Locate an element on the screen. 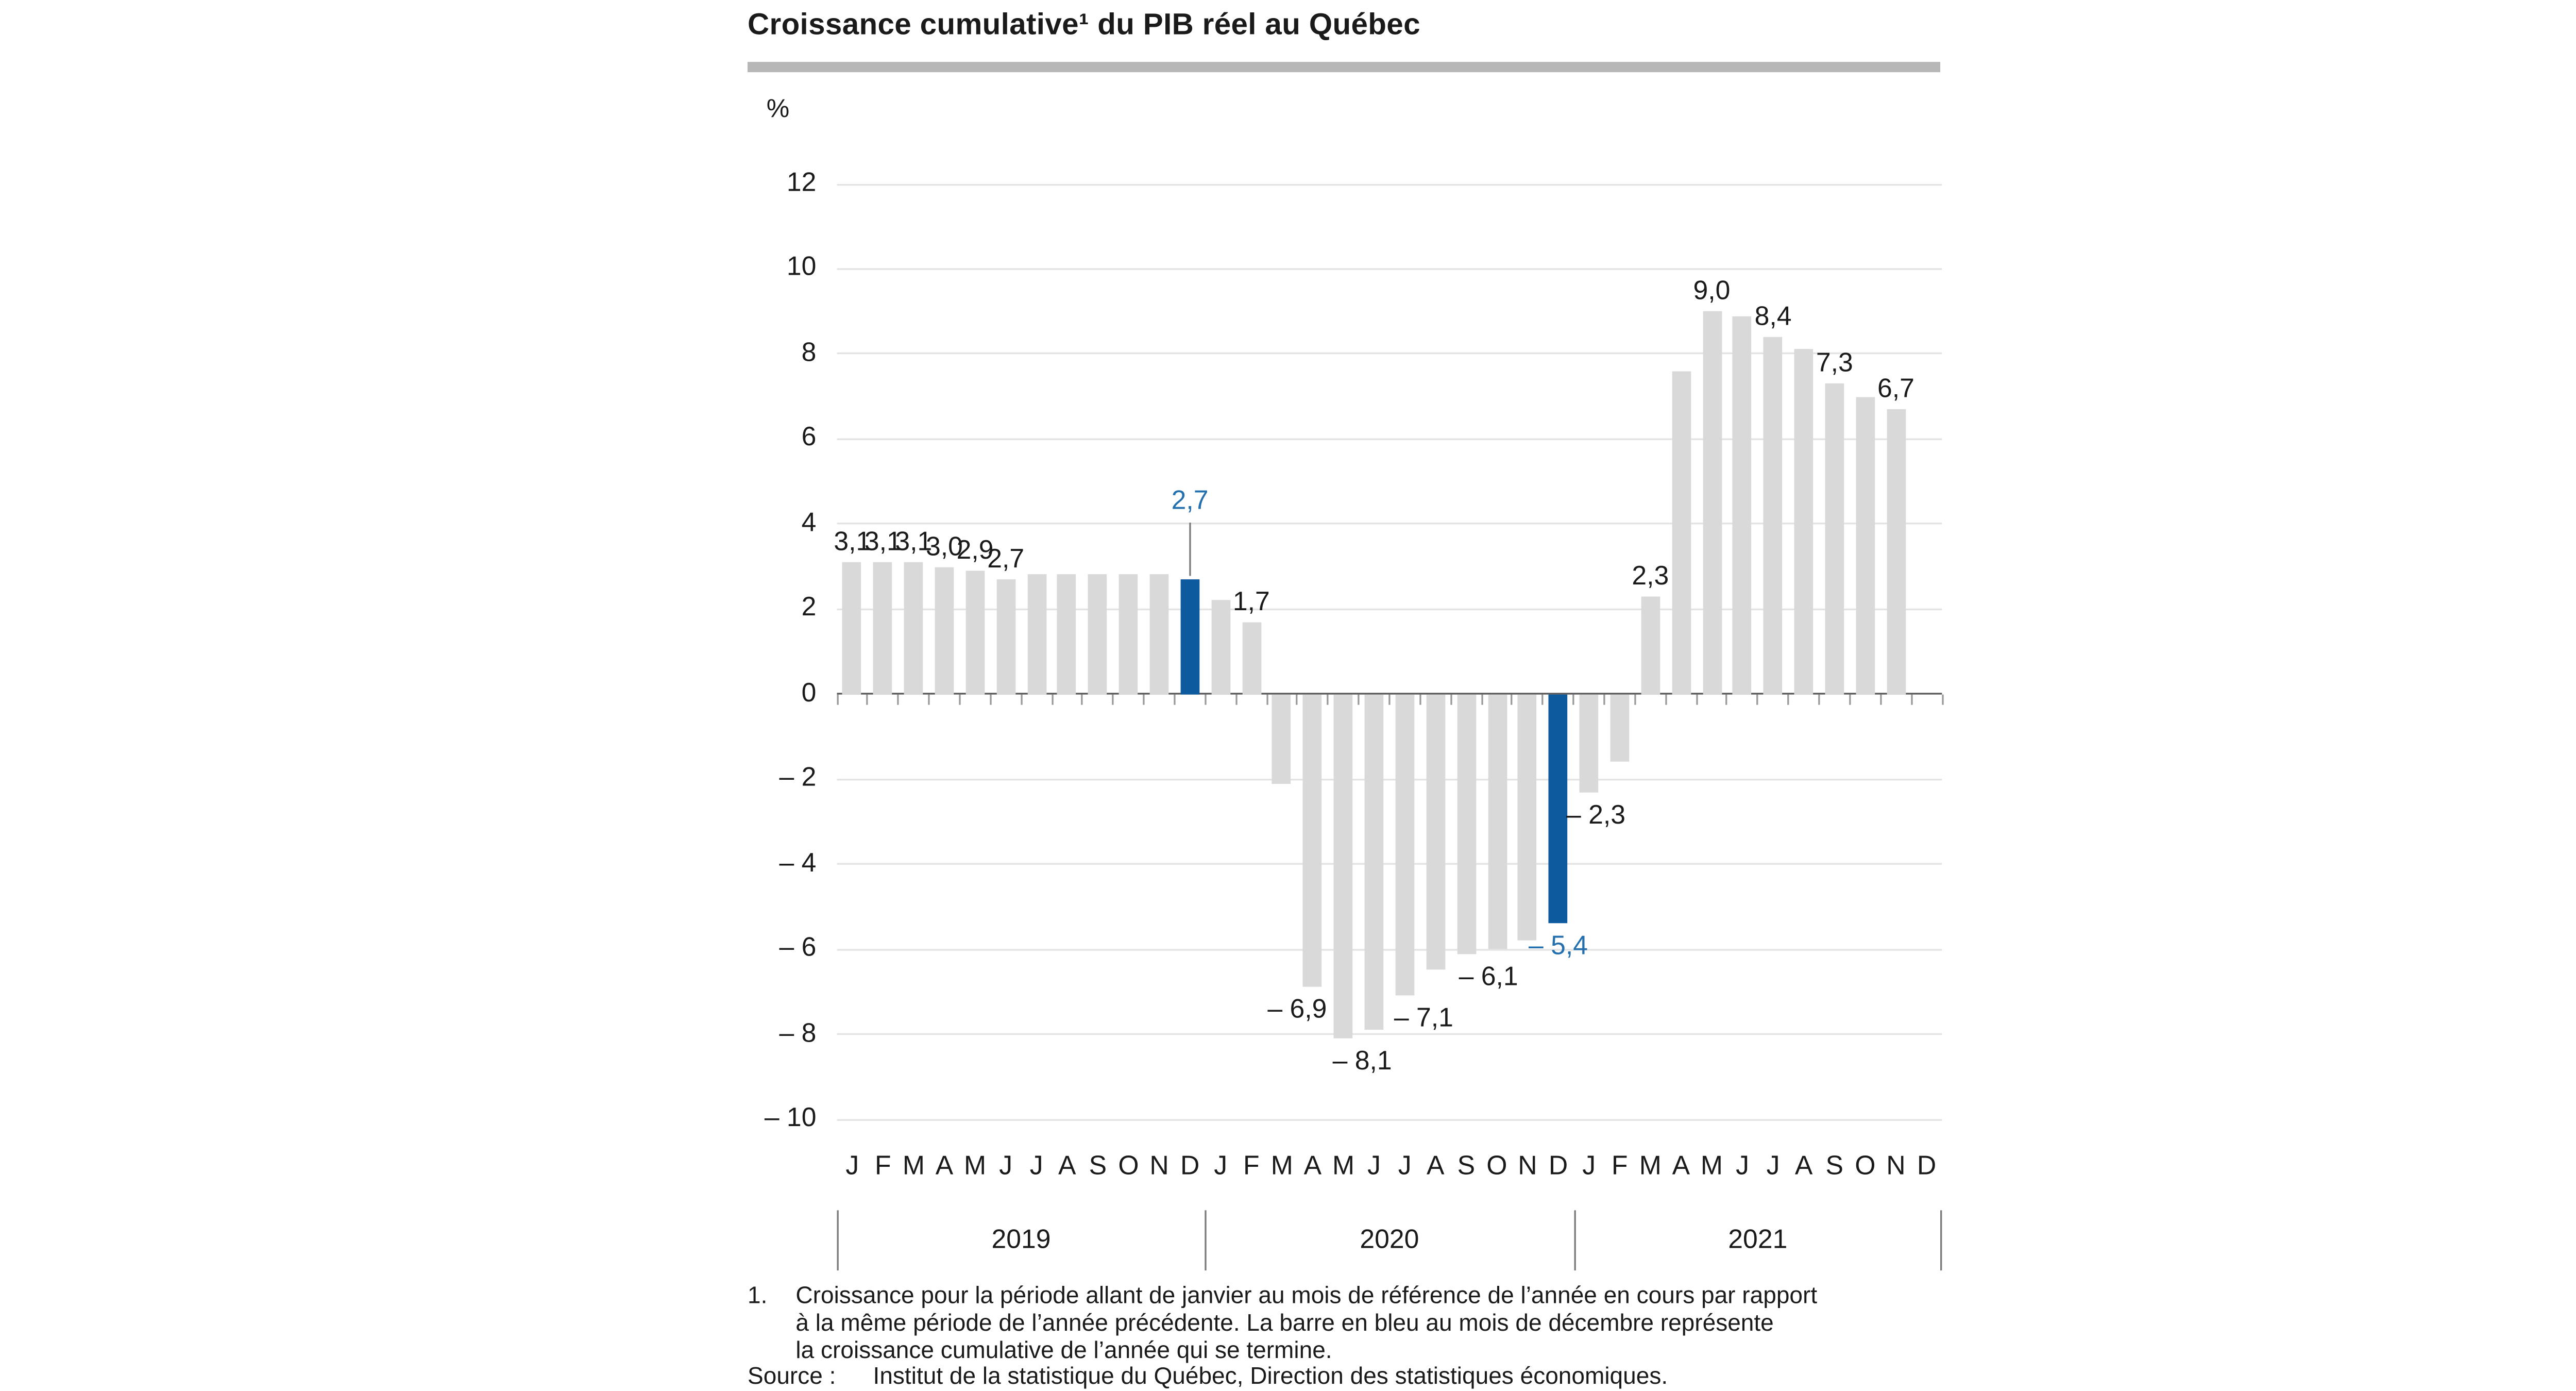 The image size is (2576, 1391). year-separator is located at coordinates (838, 1240).